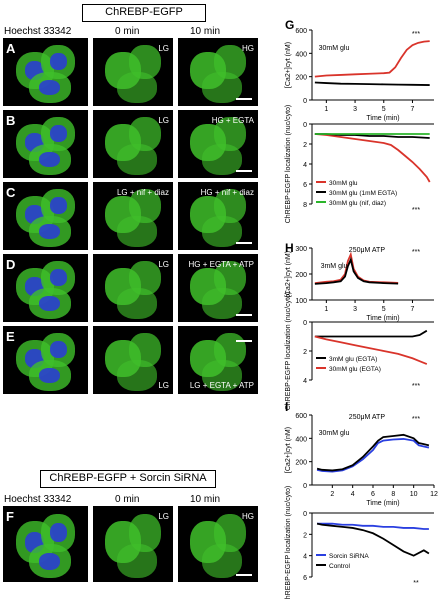  What do you see at coordinates (221, 264) in the screenshot?
I see `micrograph-label: HG + EGTA + ATP` at bounding box center [221, 264].